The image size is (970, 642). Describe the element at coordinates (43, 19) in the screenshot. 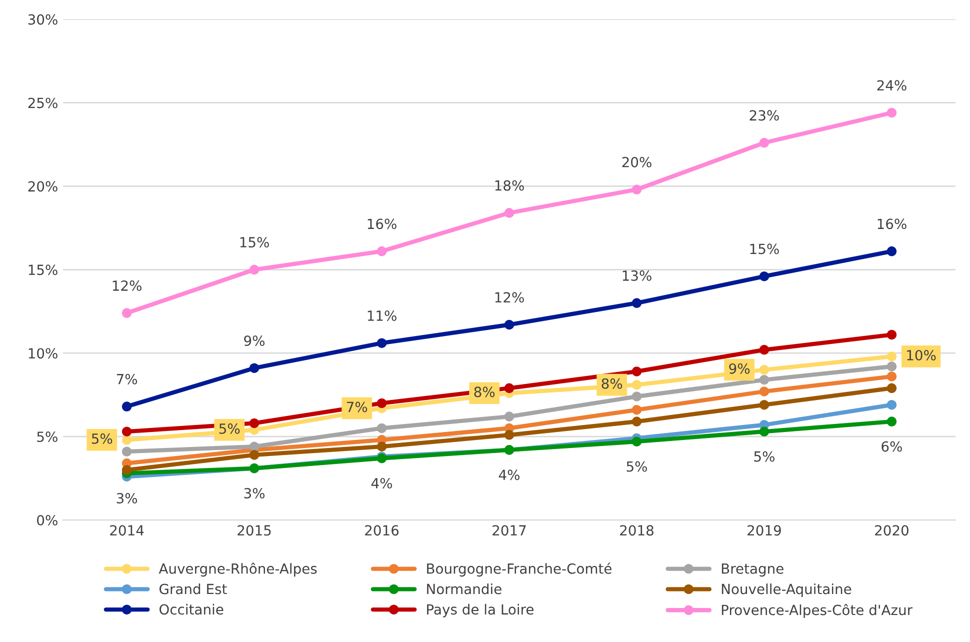

I see `y-tick-label: 30%` at that location.